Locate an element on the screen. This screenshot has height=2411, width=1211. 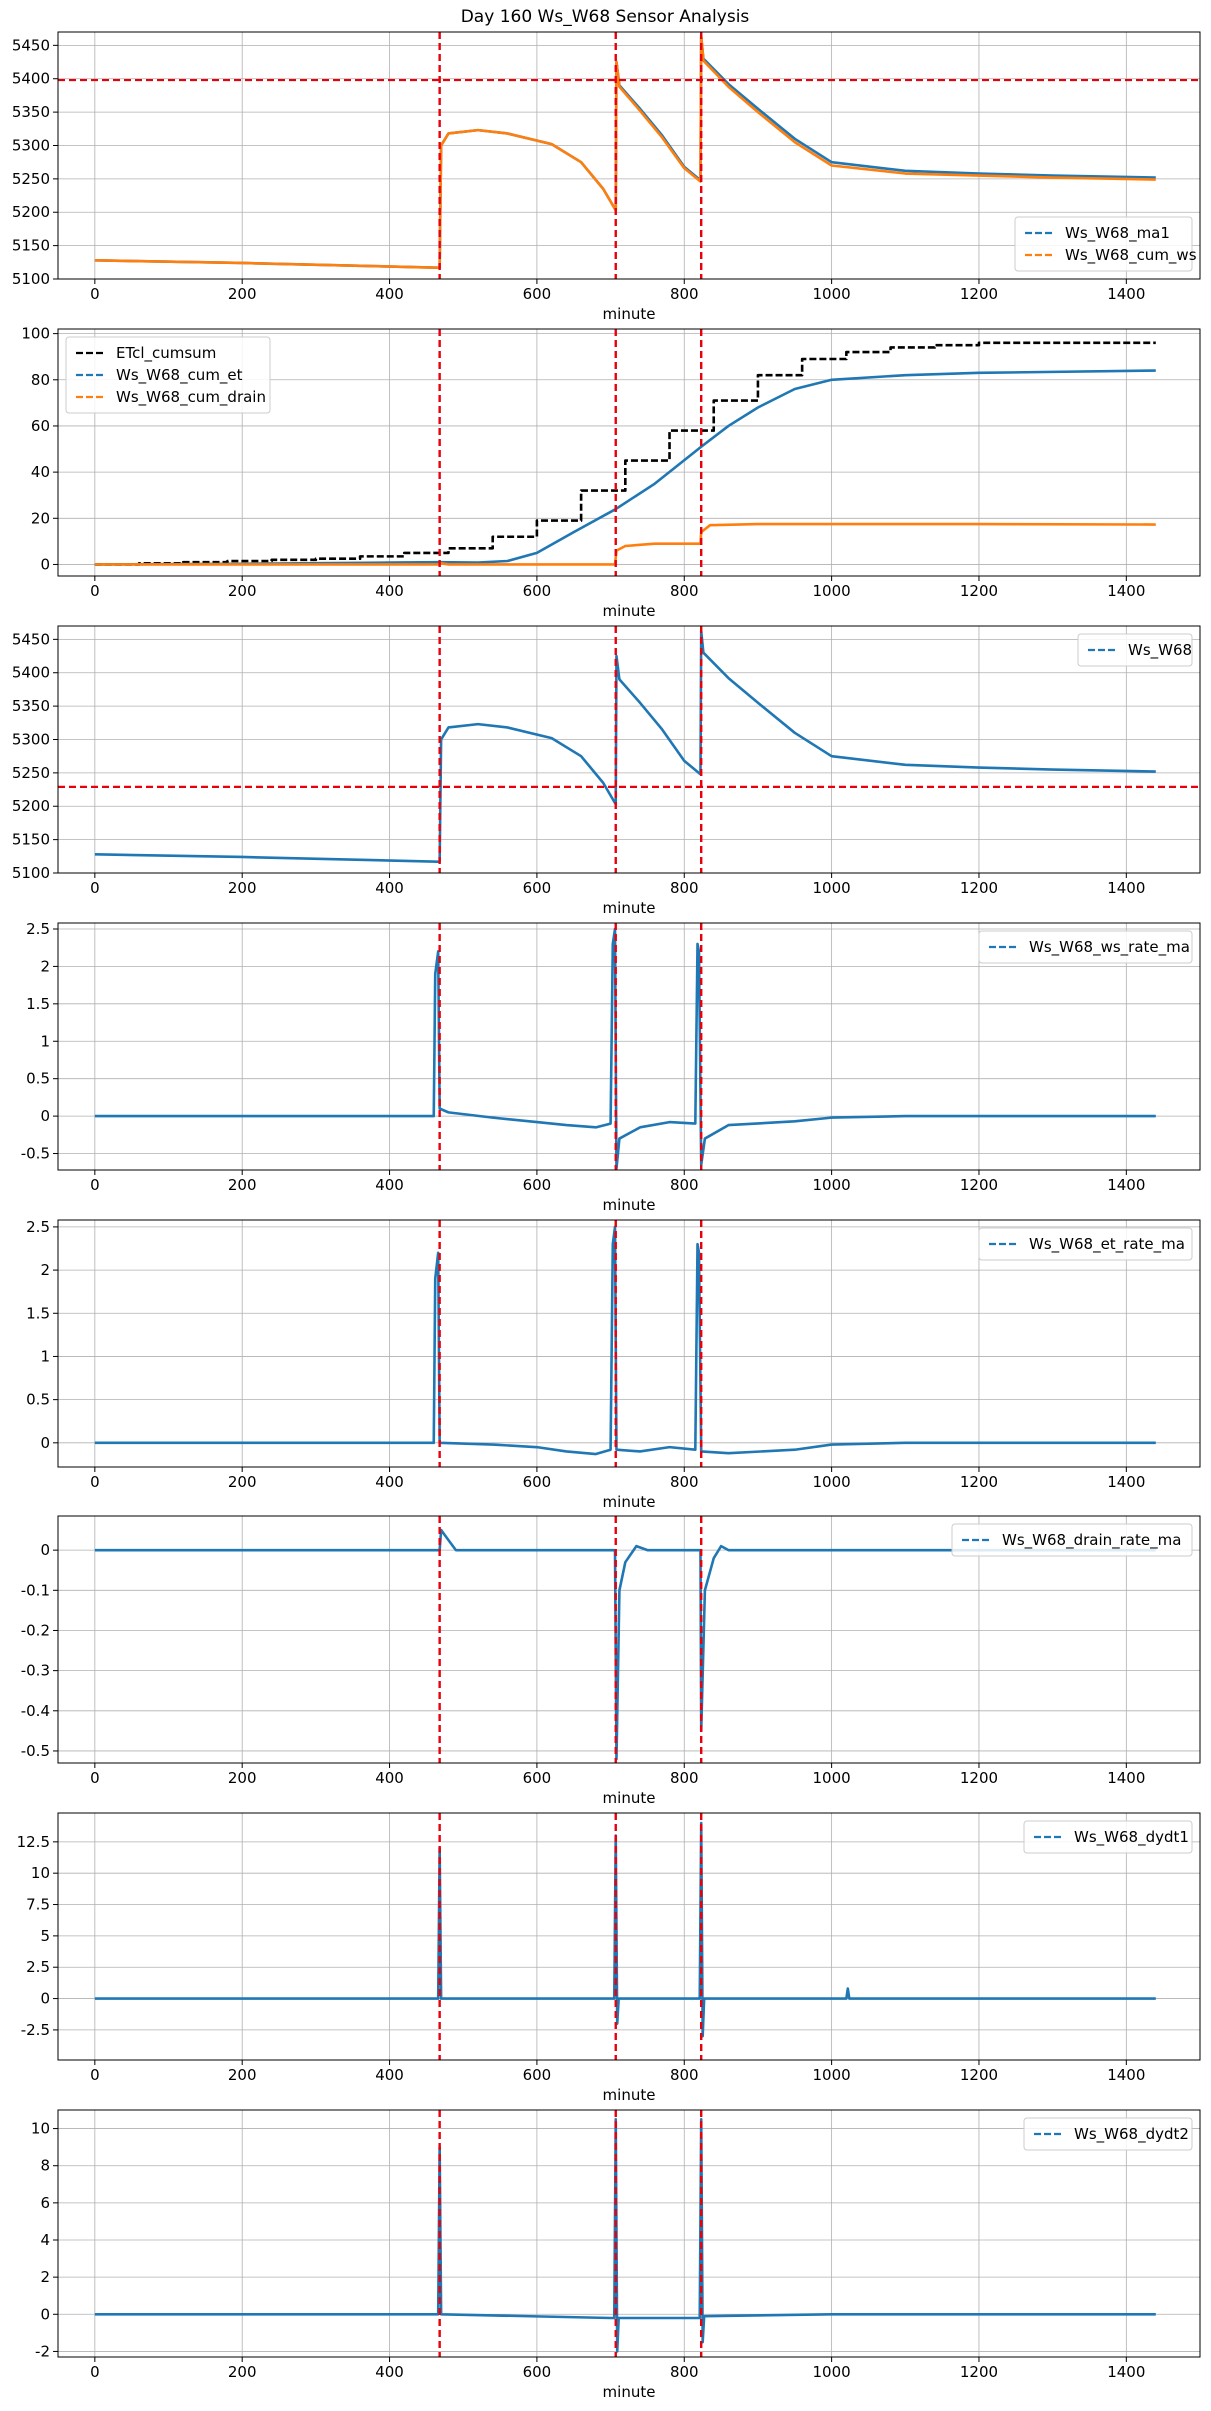
legend: Ws_W68_ma1 Ws_W68_cum_ws is located at coordinates (1105, 244).